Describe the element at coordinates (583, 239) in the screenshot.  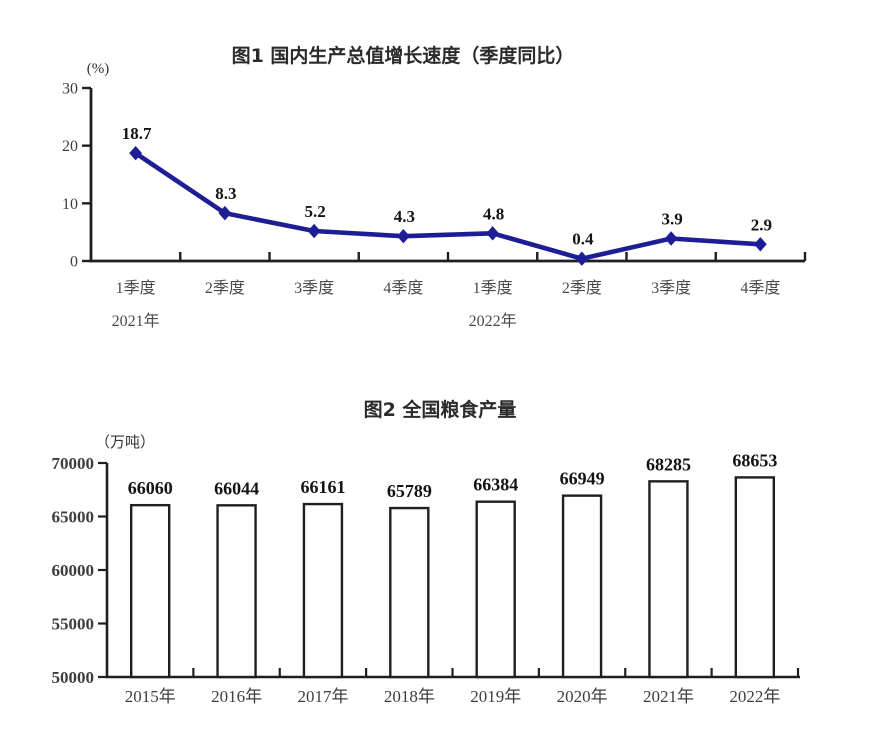
I see `data-point-label: 0.4` at that location.